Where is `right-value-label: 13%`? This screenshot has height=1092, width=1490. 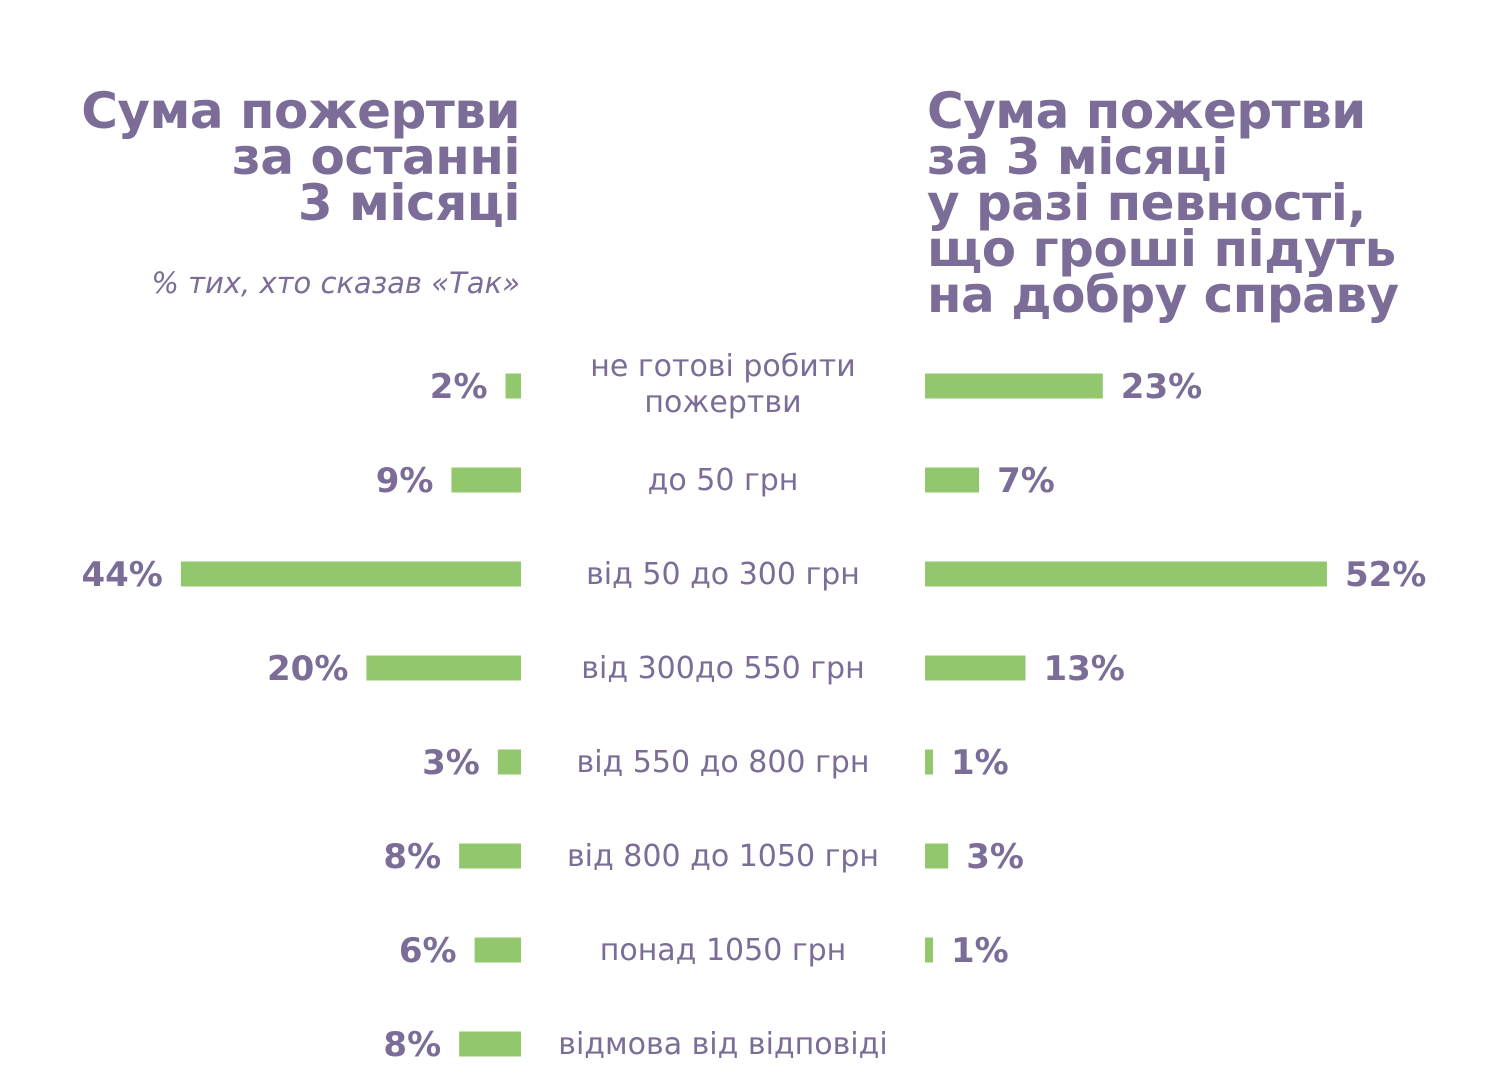
right-value-label: 13% is located at coordinates (1083, 669).